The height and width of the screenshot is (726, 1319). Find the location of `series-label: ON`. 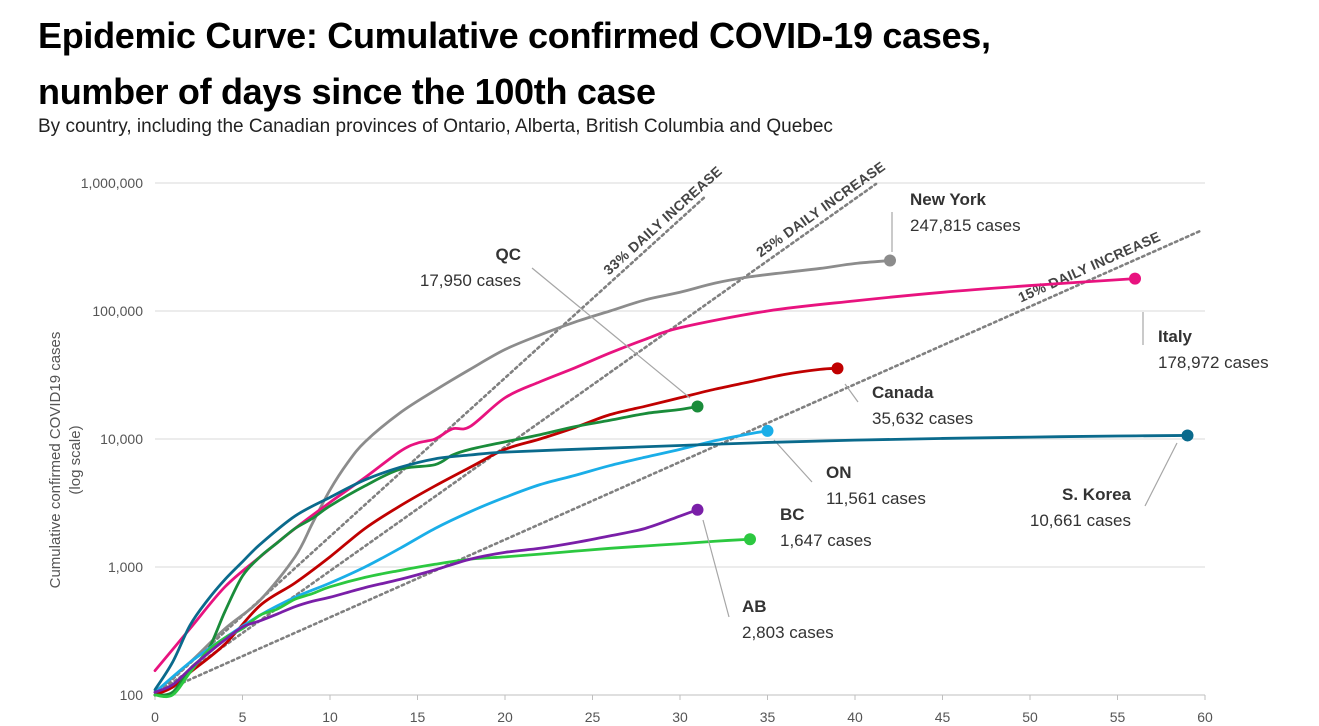

series-label: ON is located at coordinates (839, 472).